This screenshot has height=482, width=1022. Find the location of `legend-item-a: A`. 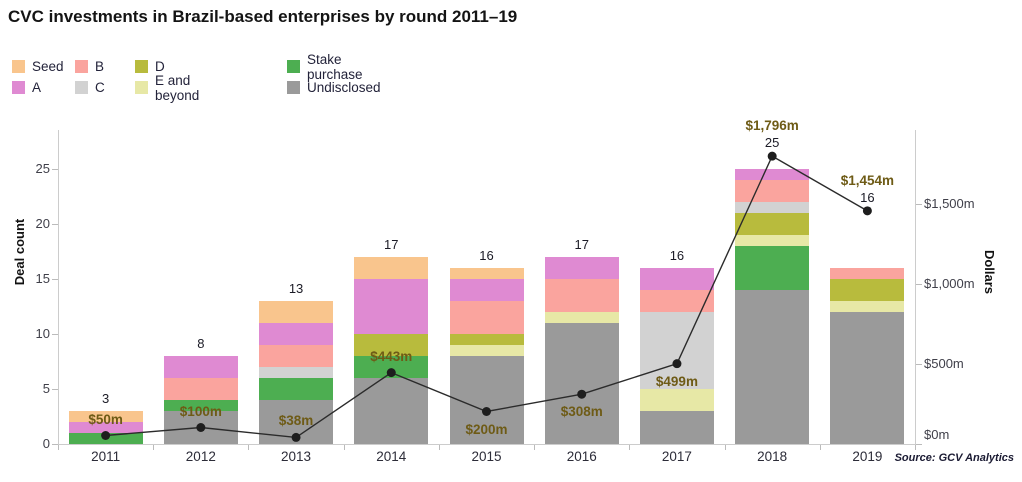

legend-item-a: A is located at coordinates (38, 87).